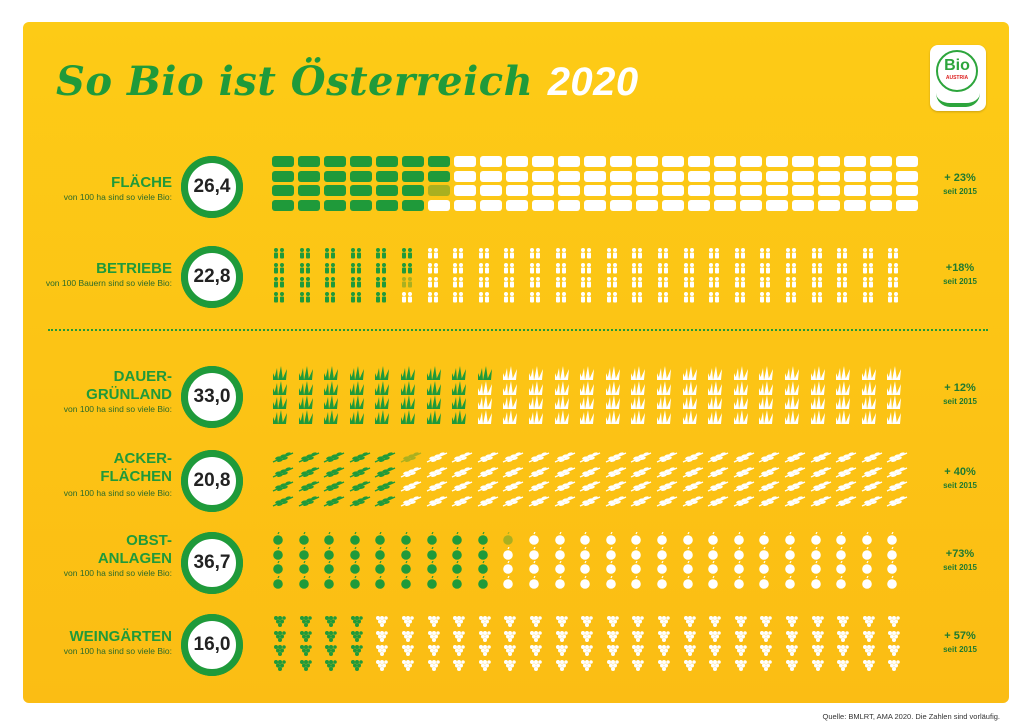 This screenshot has height=727, width=1030. What do you see at coordinates (212, 187) in the screenshot?
I see `badge-value: 26,4` at bounding box center [212, 187].